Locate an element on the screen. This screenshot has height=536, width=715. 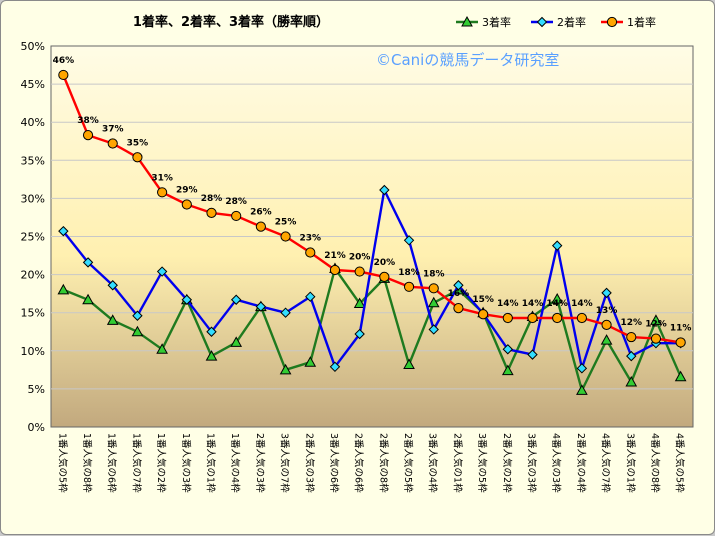
x-tick-label: 2番人気の3枠 is located at coordinates (309, 463).